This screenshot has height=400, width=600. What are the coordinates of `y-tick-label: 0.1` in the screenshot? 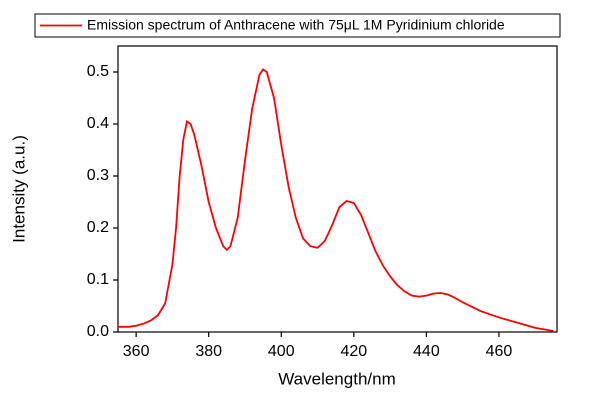 It's located at (98, 279).